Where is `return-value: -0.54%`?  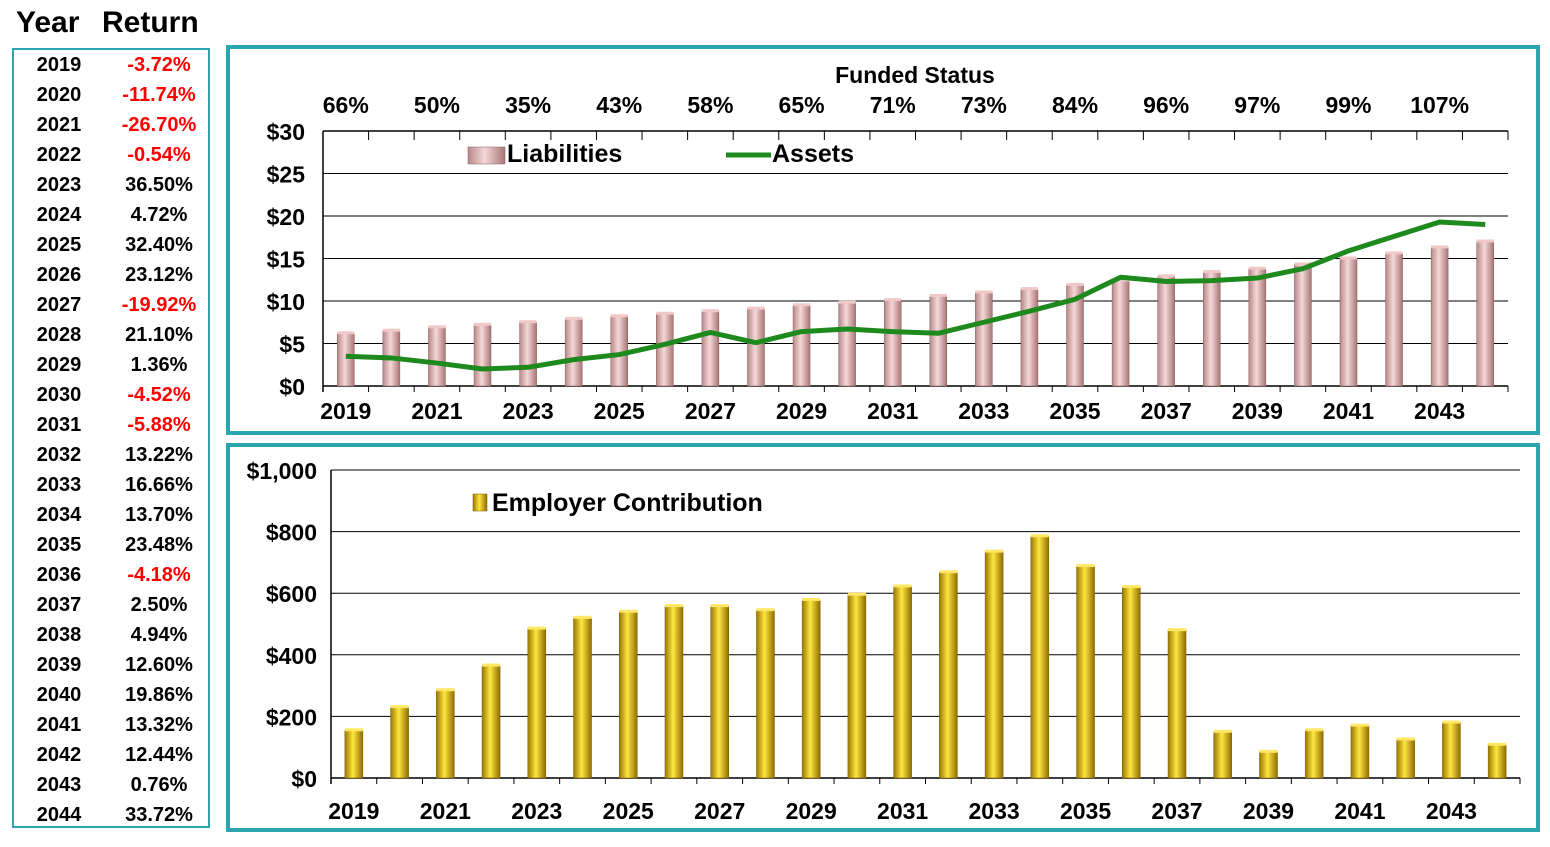
return-value: -0.54% is located at coordinates (159, 155).